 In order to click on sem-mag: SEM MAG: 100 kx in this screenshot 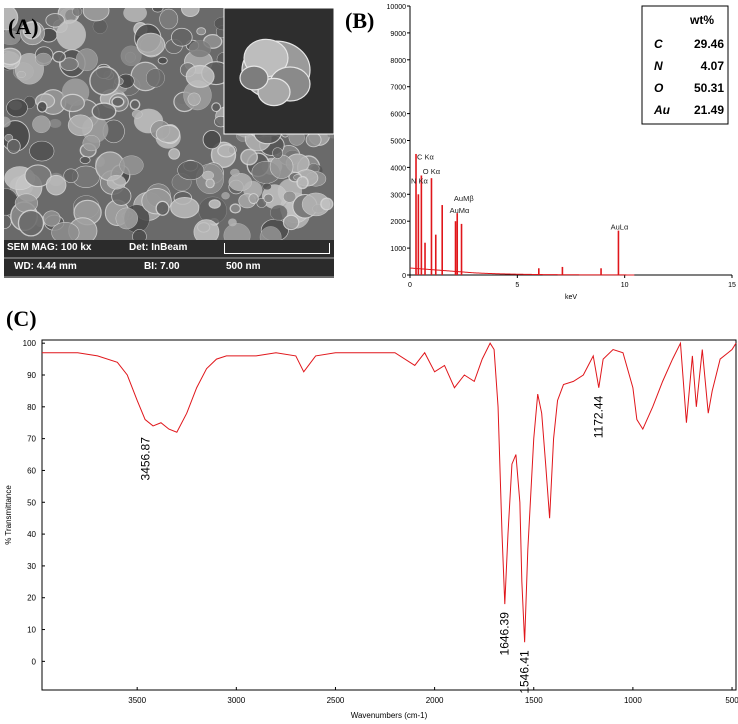, I will do `click(49, 247)`.